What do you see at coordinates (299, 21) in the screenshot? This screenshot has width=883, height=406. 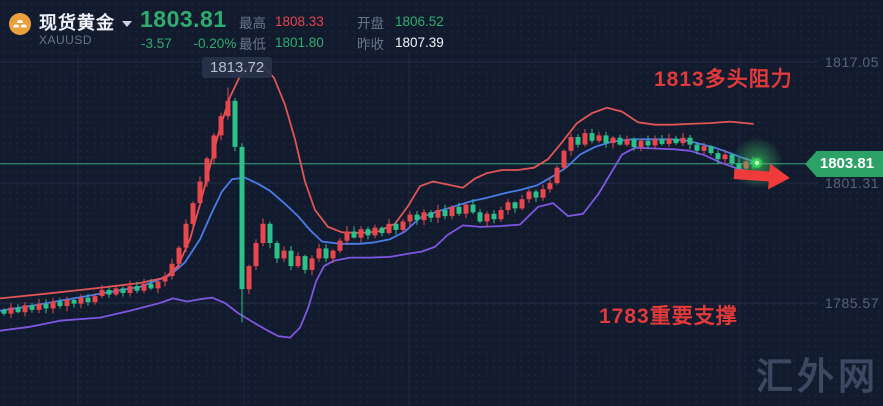 I see `stat-value-high: 1808.33` at bounding box center [299, 21].